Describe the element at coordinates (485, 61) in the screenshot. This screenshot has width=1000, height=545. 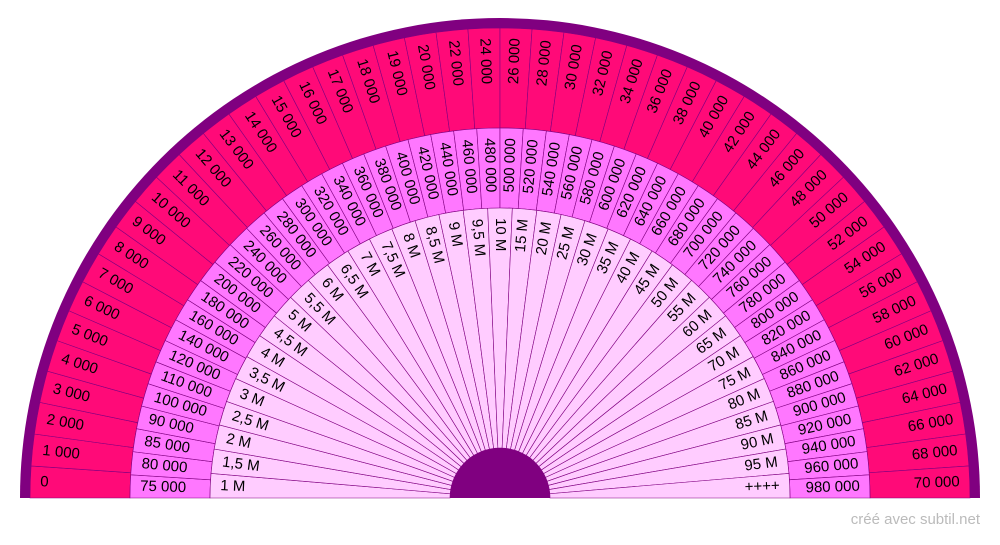
I see `sector-label: 24 000` at that location.